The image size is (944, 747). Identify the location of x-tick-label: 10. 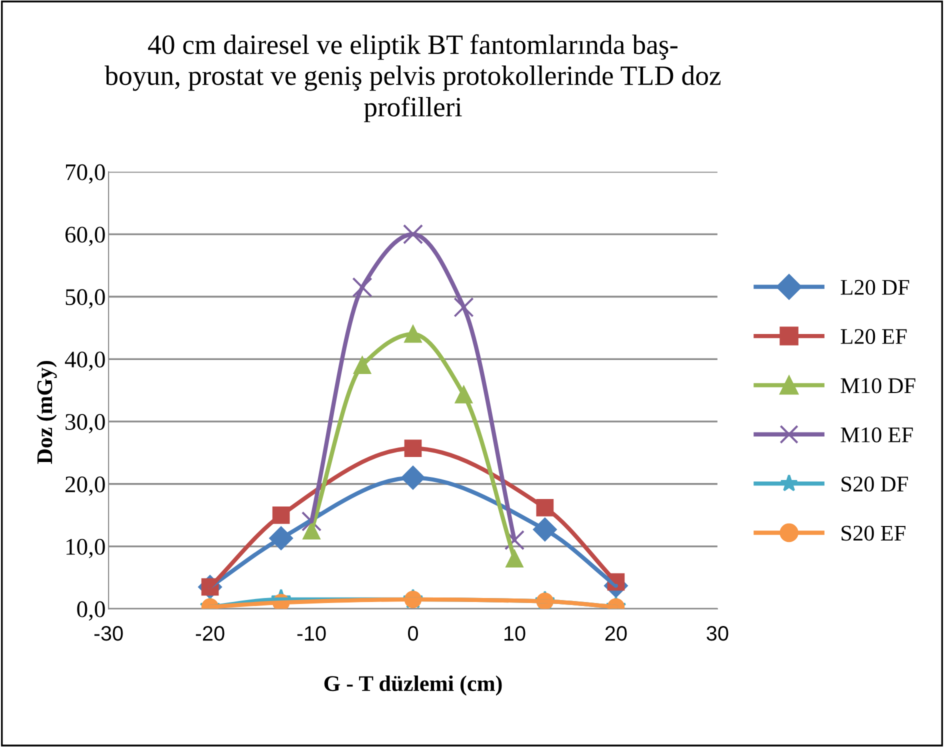
(515, 633).